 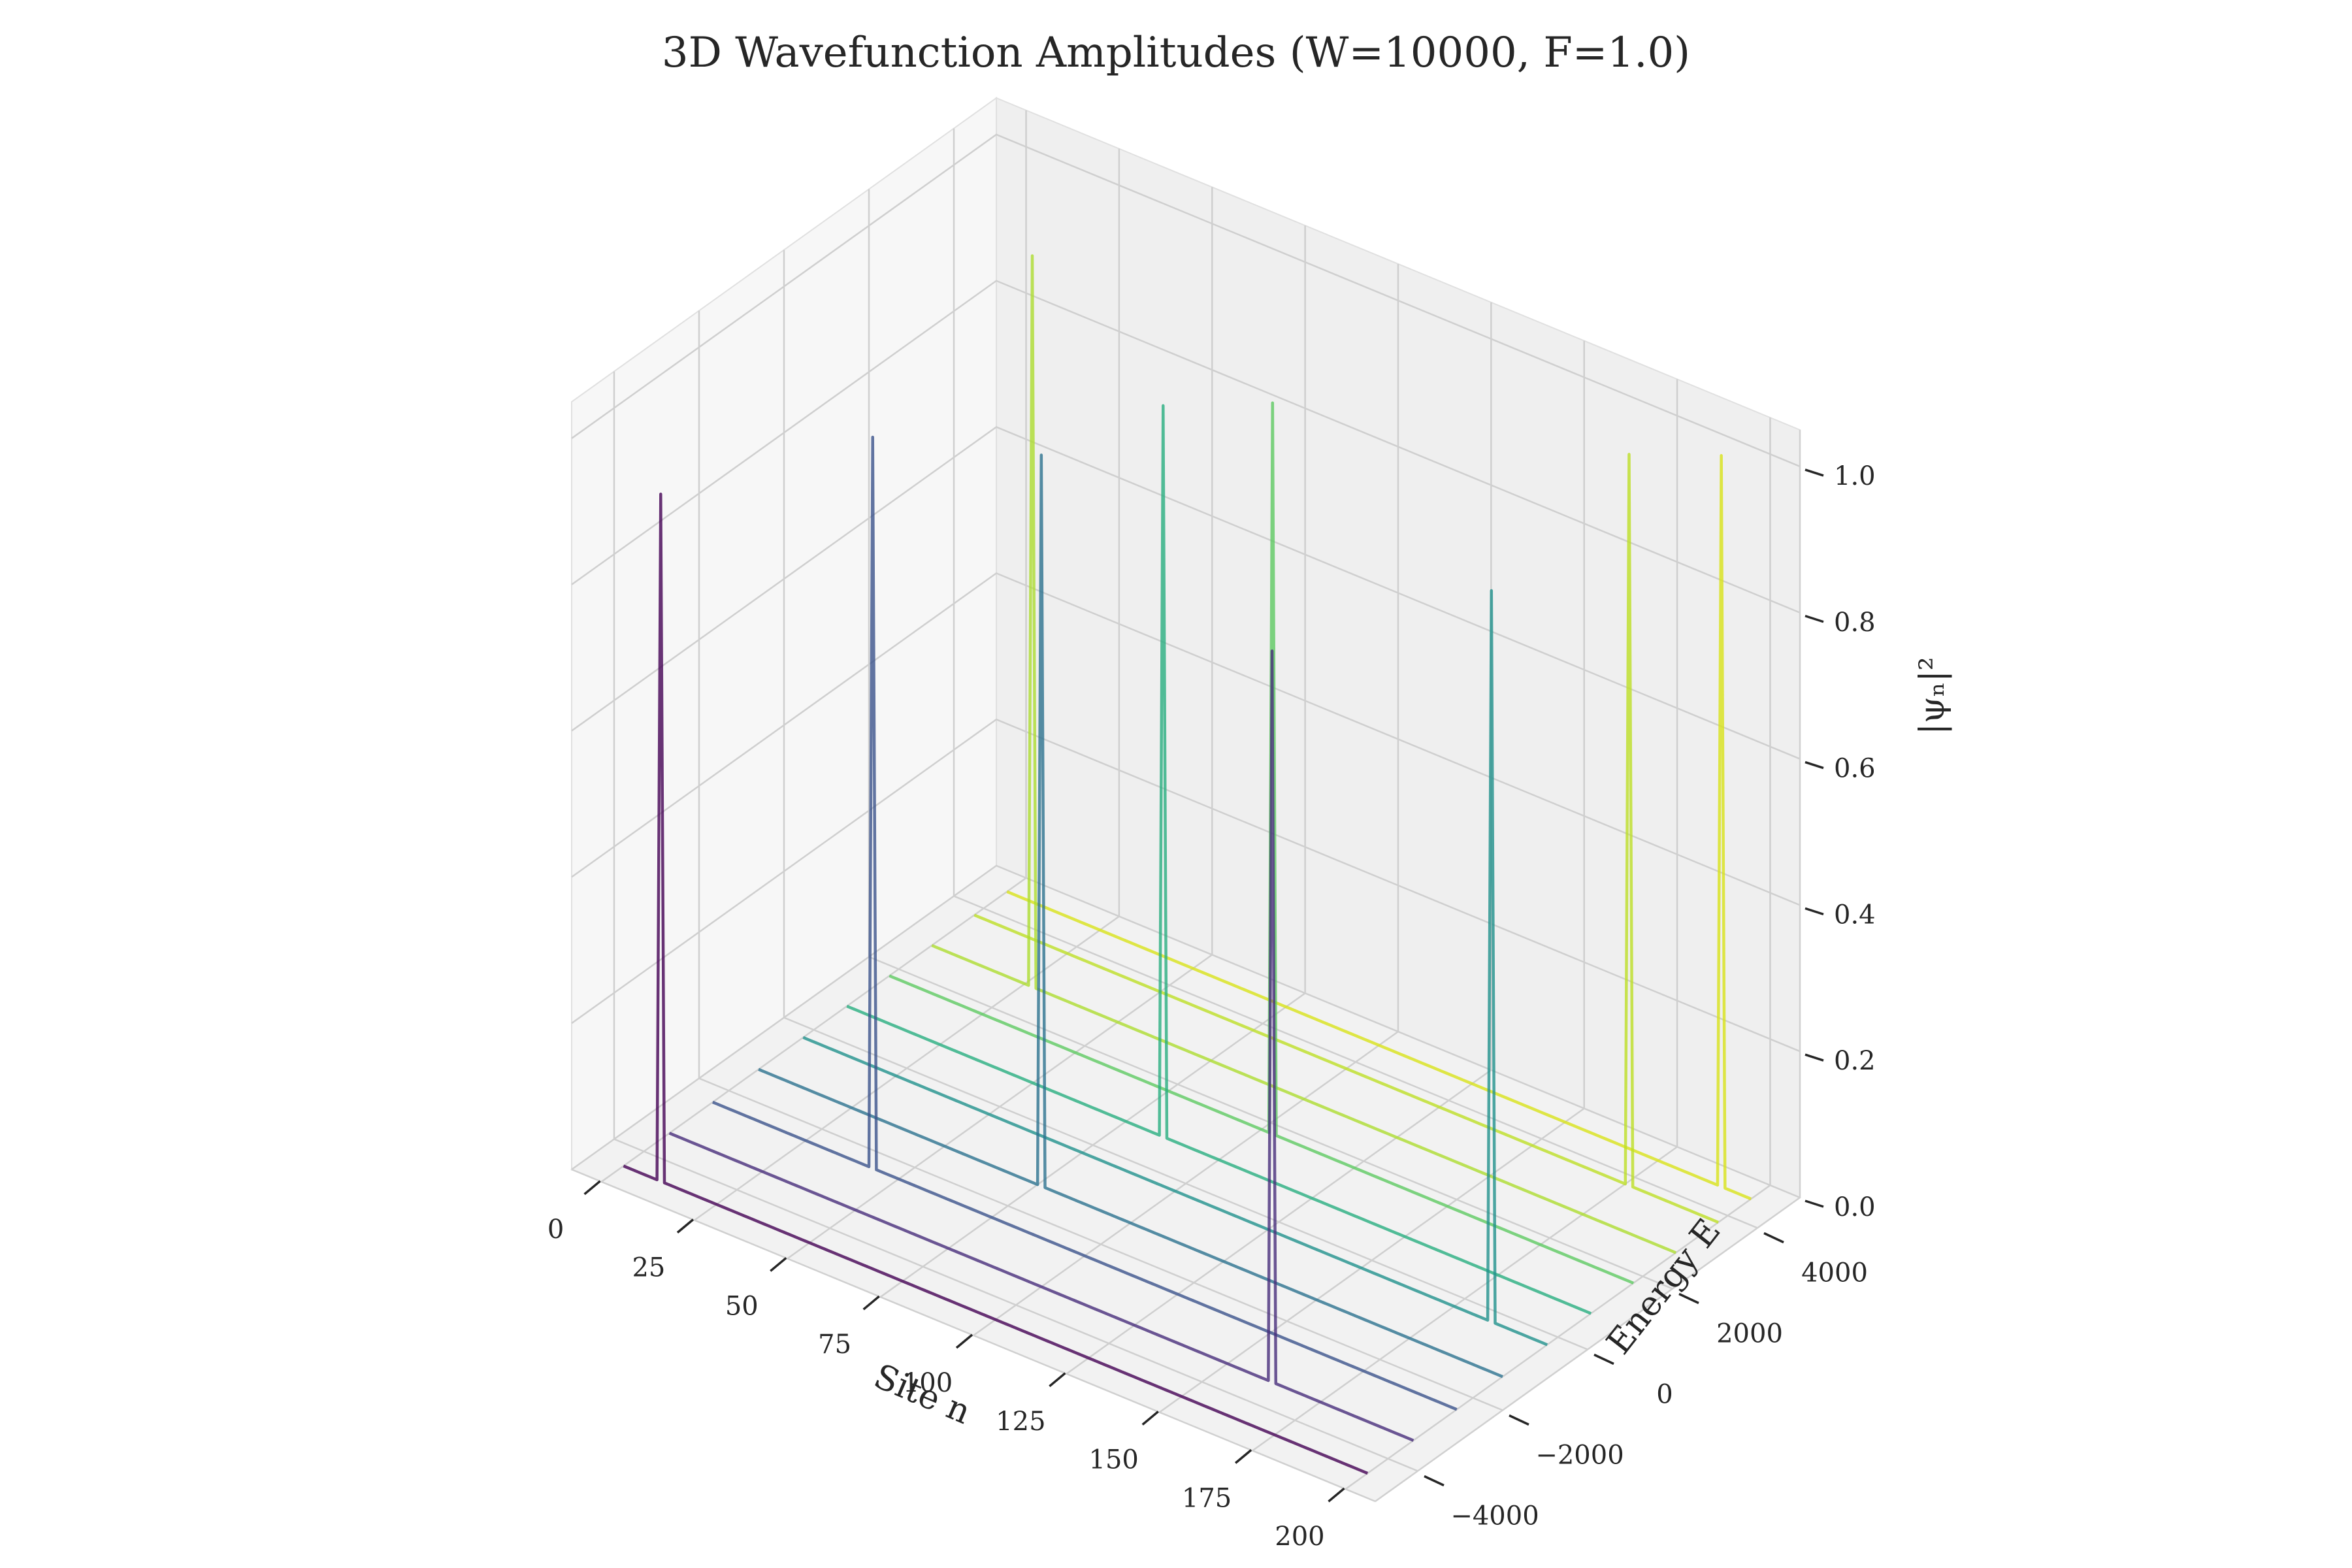 What do you see at coordinates (1299, 1537) in the screenshot?
I see `x-tick-label: 200` at bounding box center [1299, 1537].